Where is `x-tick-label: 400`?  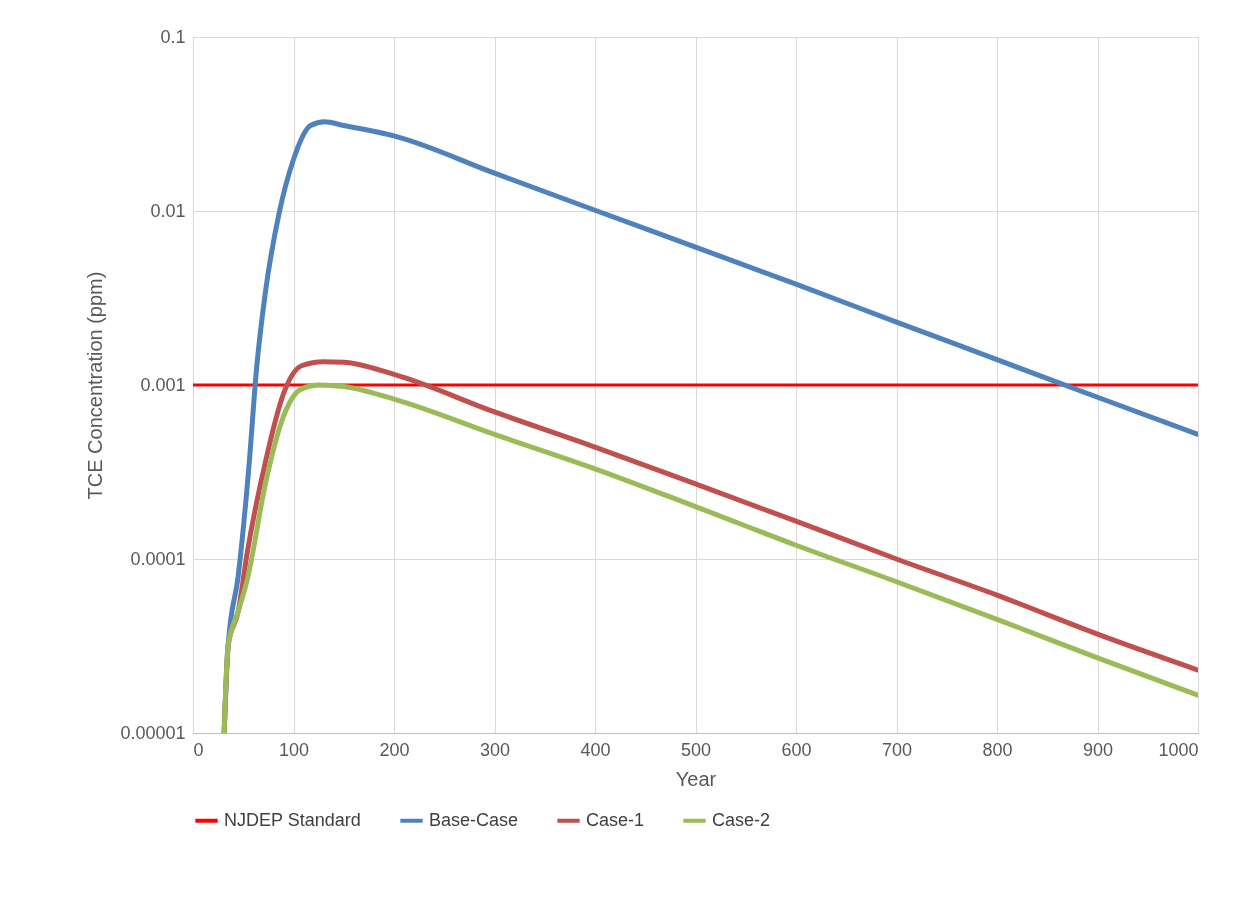 x-tick-label: 400 is located at coordinates (595, 749).